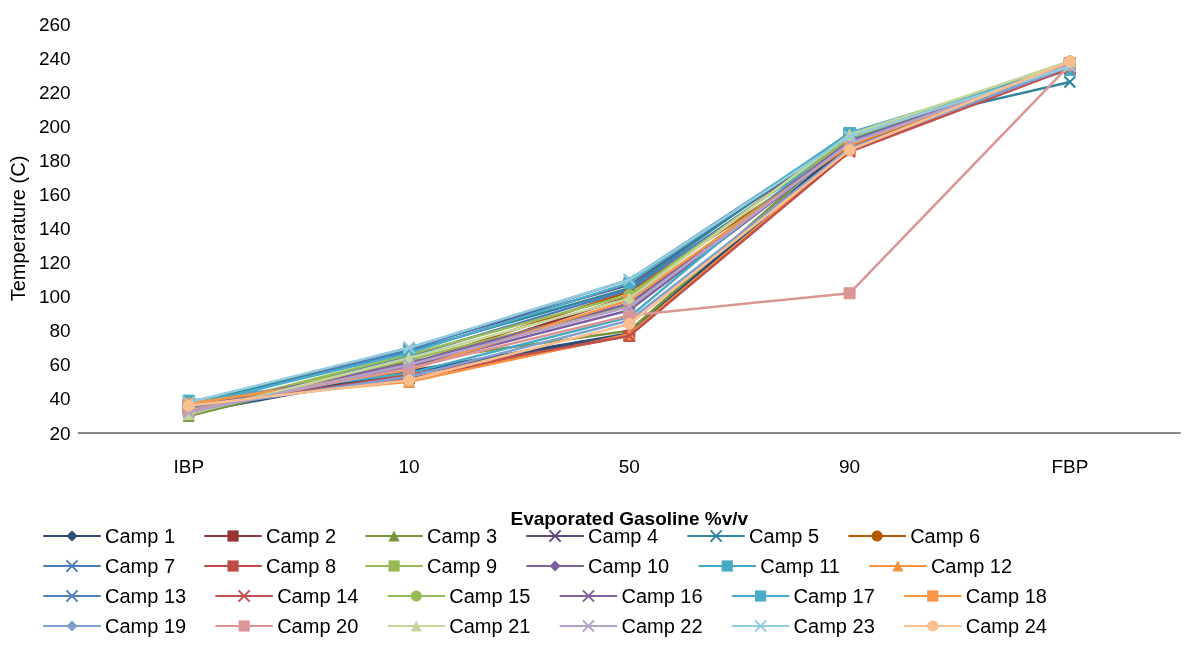 This screenshot has height=657, width=1200. I want to click on legend-label: Camp 22, so click(662, 626).